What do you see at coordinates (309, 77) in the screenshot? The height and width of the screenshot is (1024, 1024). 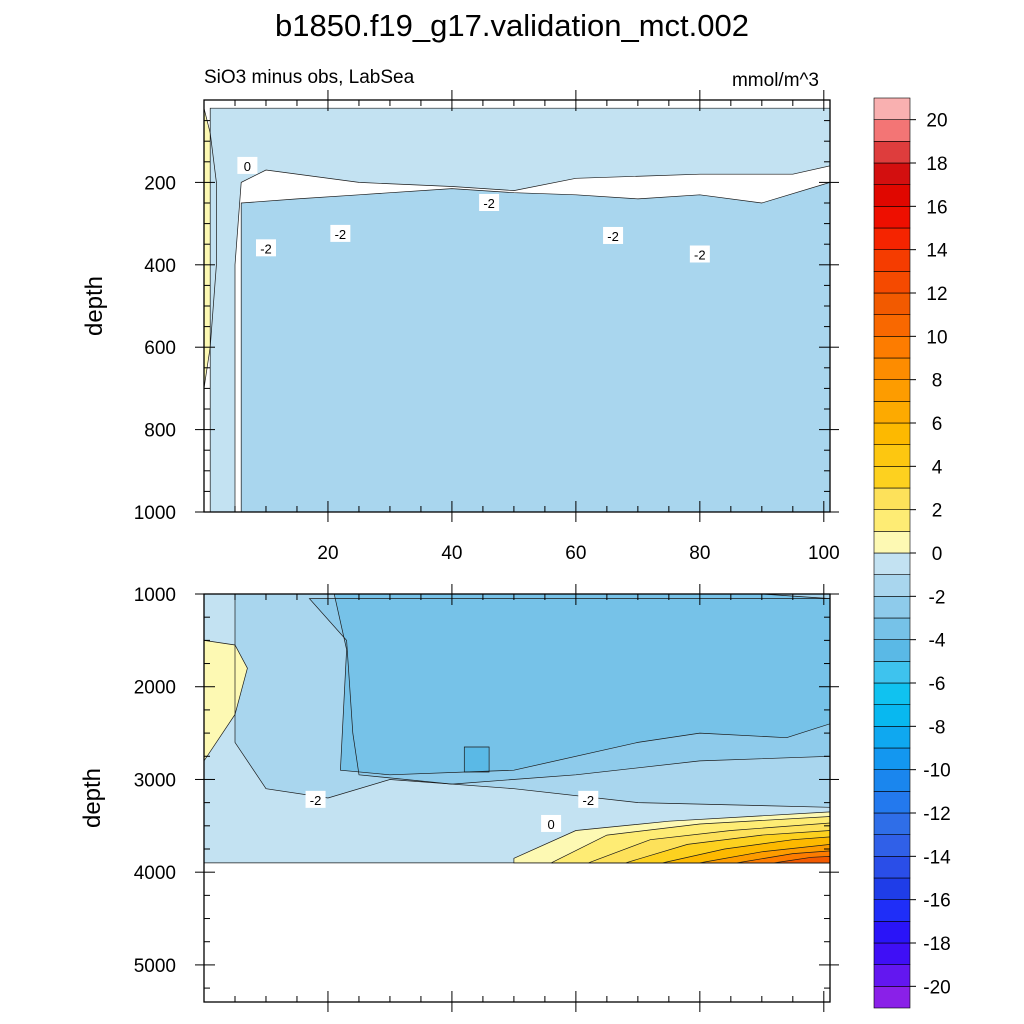 I see `panel-subtitle: SiO3 minus obs, LabSea` at bounding box center [309, 77].